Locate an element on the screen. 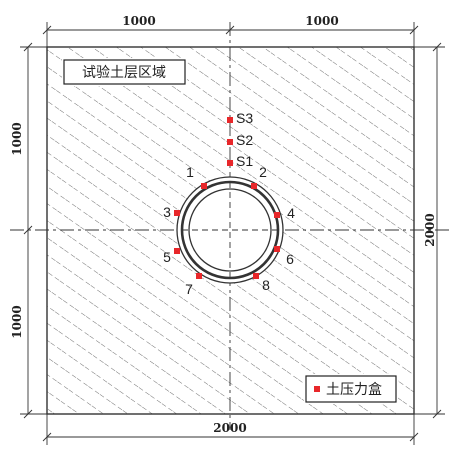  sensor-marker-s1 is located at coordinates (230, 163).